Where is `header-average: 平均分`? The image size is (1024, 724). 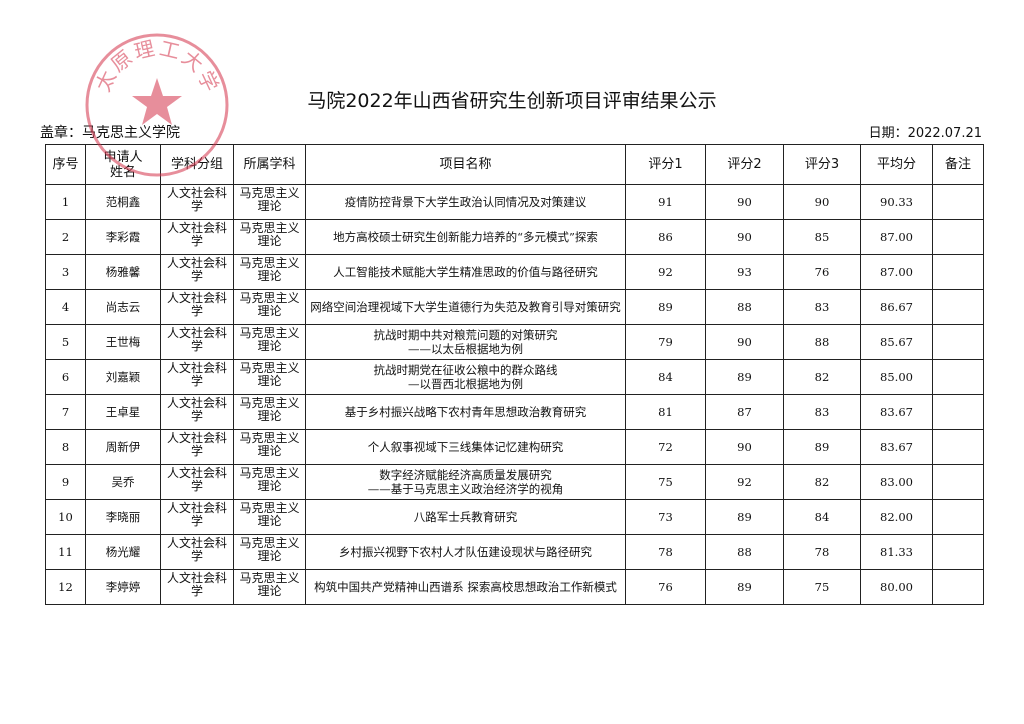 header-average: 平均分 is located at coordinates (896, 164).